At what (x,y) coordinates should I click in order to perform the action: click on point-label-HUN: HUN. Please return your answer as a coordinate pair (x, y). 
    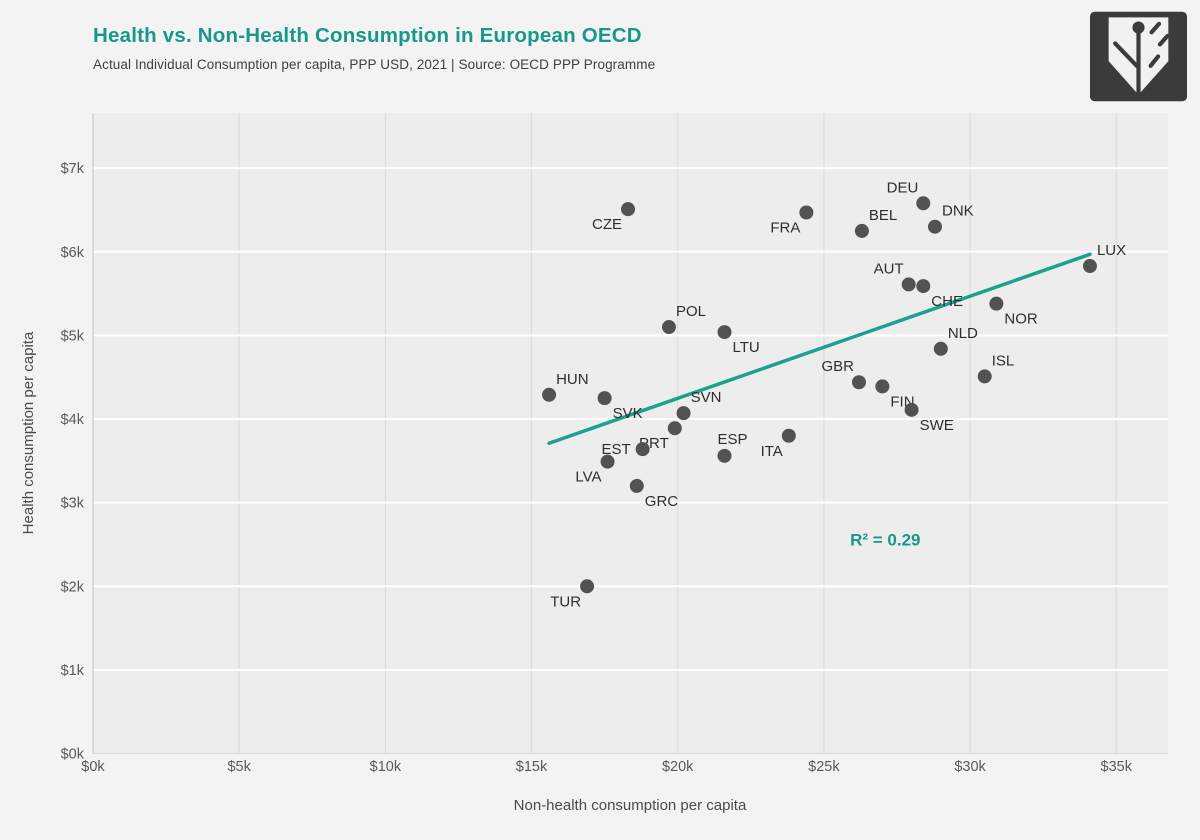
    Looking at the image, I should click on (572, 379).